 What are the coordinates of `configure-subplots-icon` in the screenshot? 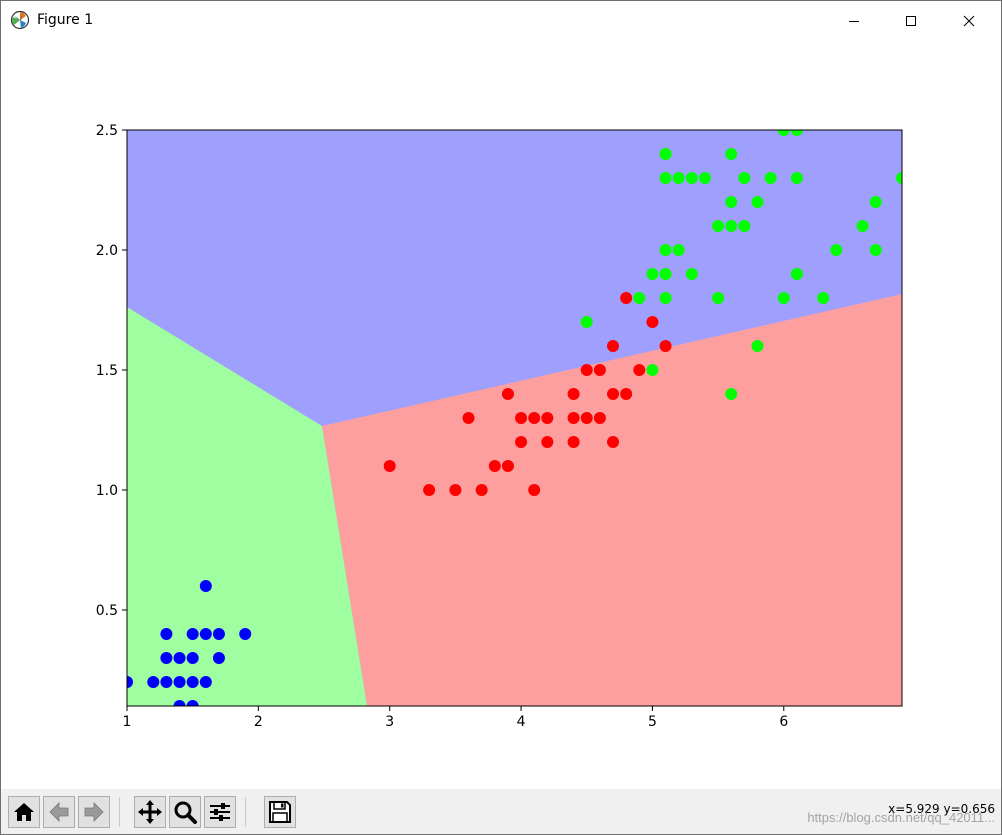 It's located at (220, 812).